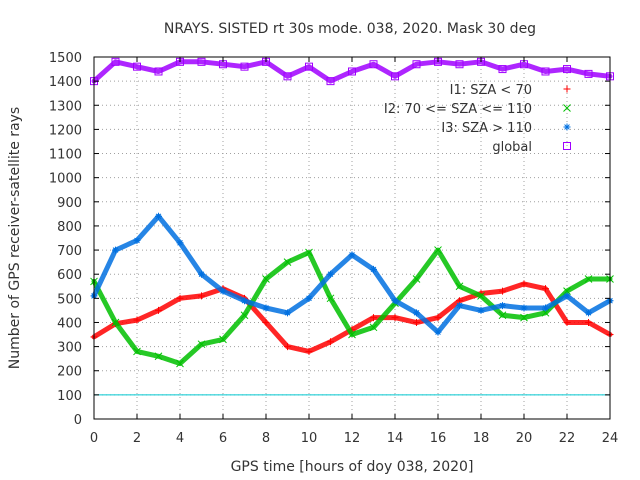  Describe the element at coordinates (69, 372) in the screenshot. I see `y-tick-label: 200` at that location.